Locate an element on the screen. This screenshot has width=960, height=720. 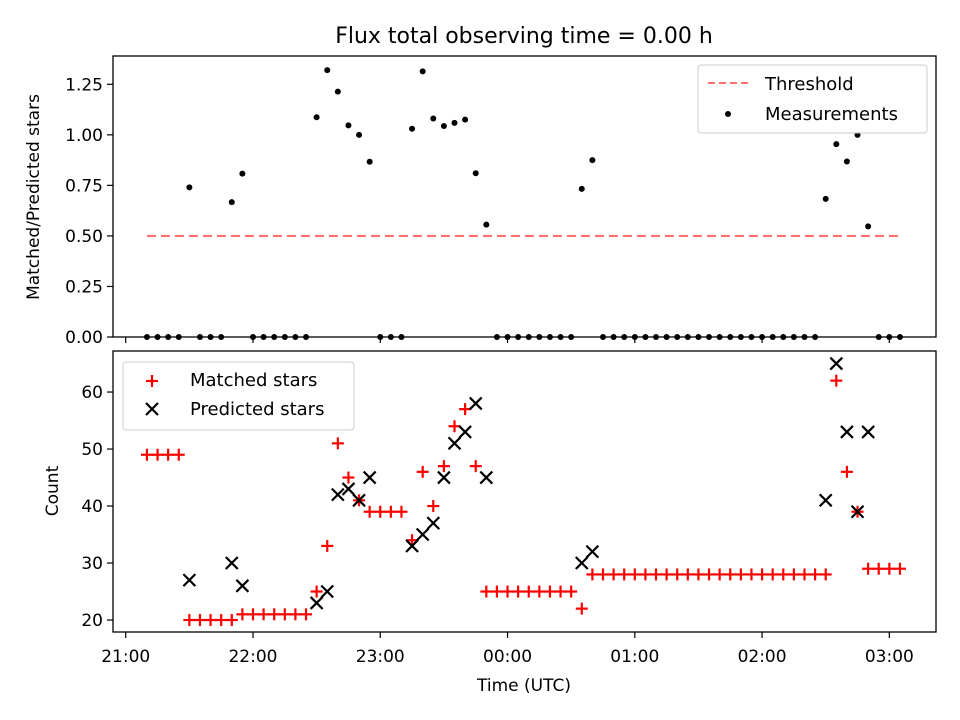
bottom-ytick-label: 30 is located at coordinates (92, 564).